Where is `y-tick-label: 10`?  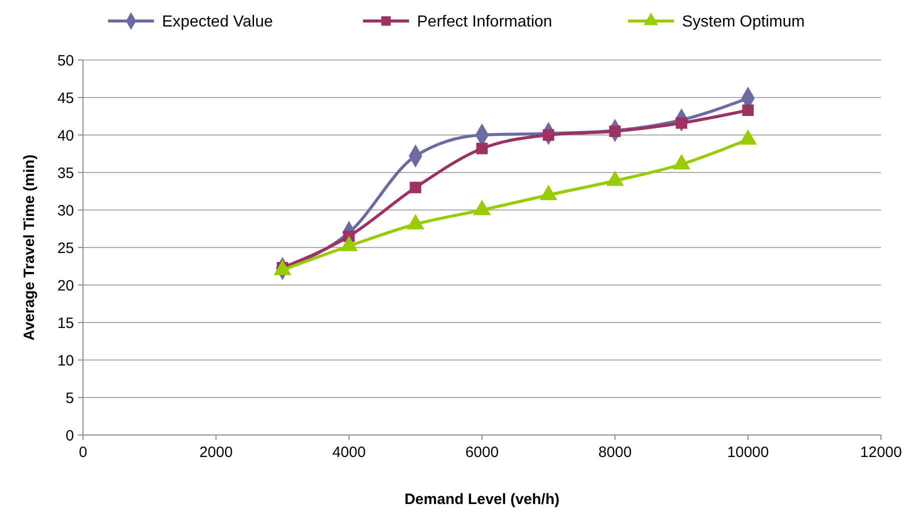 y-tick-label: 10 is located at coordinates (65, 361).